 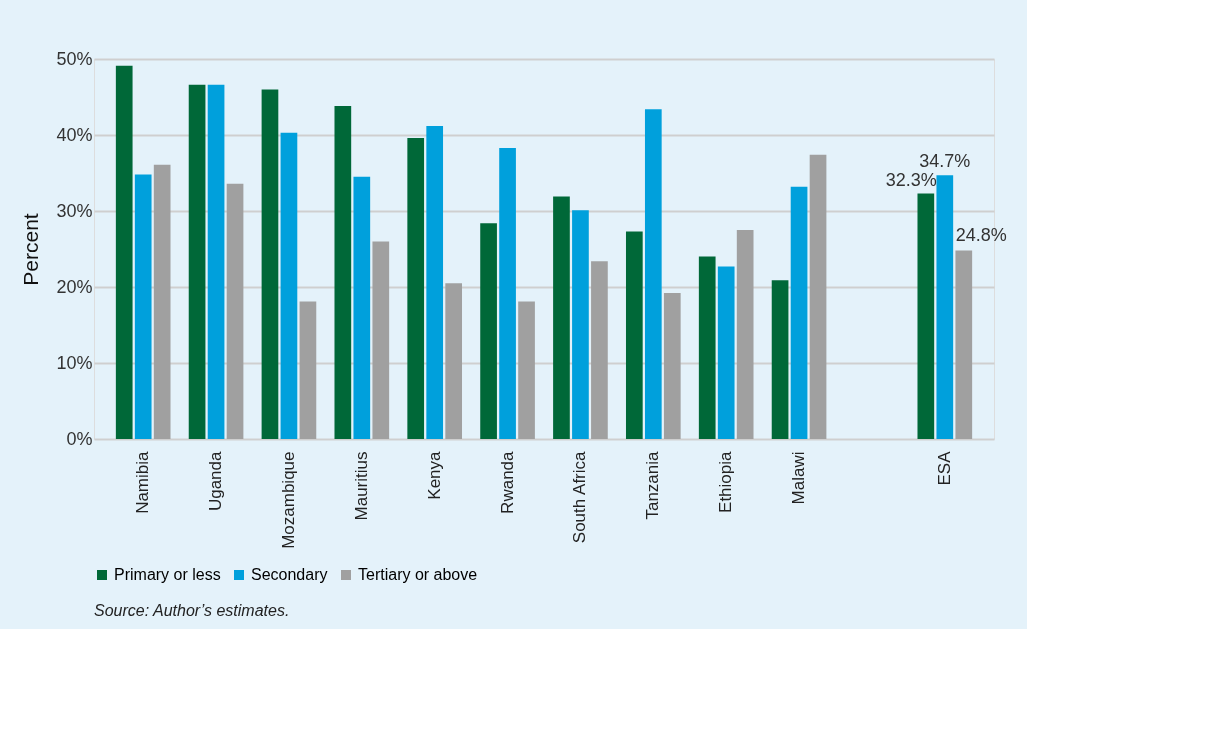 What do you see at coordinates (192, 610) in the screenshot?
I see `source-note: Source: Author’s estimates.` at bounding box center [192, 610].